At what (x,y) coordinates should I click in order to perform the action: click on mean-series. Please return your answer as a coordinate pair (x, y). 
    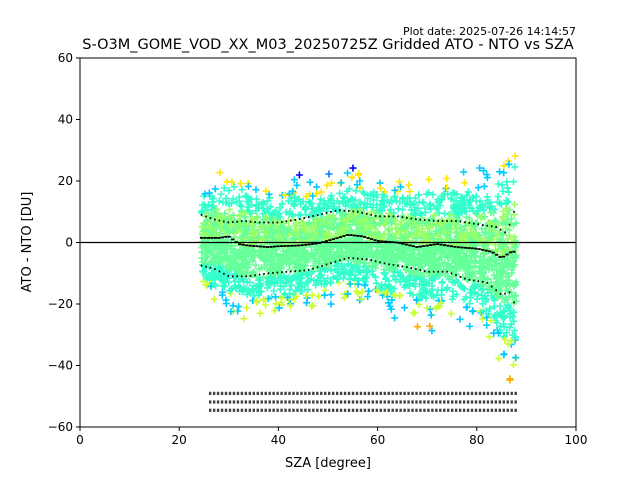
    Looking at the image, I should click on (357, 246).